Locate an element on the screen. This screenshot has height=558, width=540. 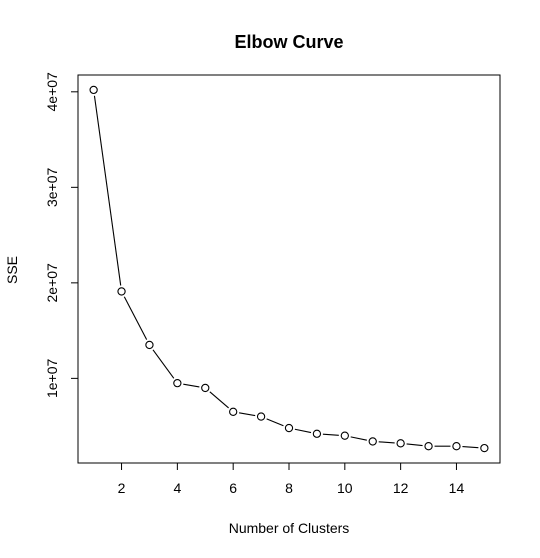
x-tick-label: 8 is located at coordinates (289, 488).